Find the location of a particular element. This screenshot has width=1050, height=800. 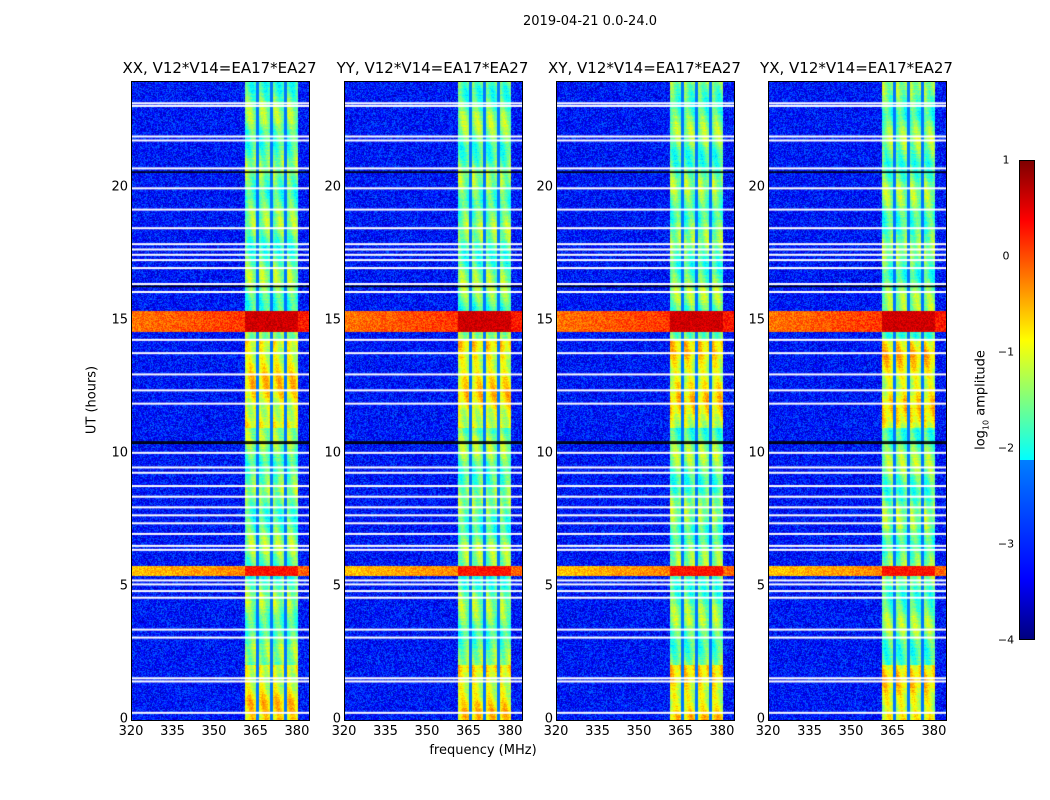

colorbar-label: log10 amplitude is located at coordinates (982, 400).